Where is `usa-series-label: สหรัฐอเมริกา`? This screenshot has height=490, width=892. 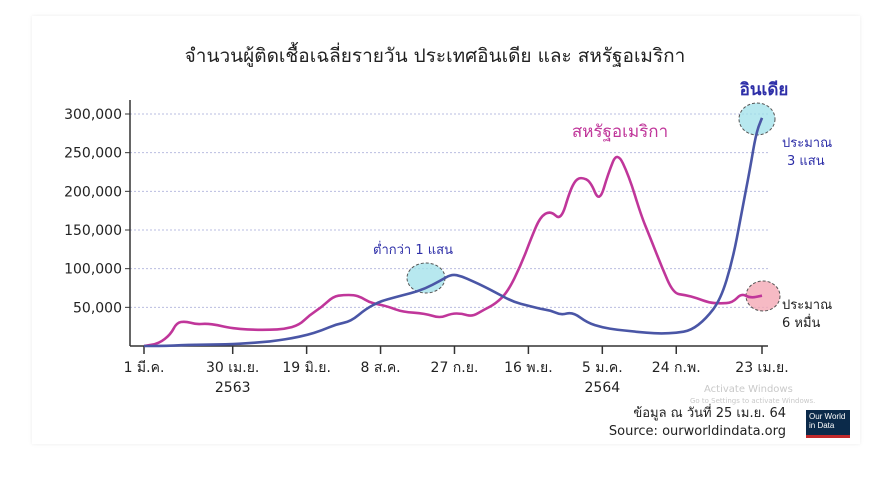 usa-series-label: สหรัฐอเมริกา is located at coordinates (620, 132).